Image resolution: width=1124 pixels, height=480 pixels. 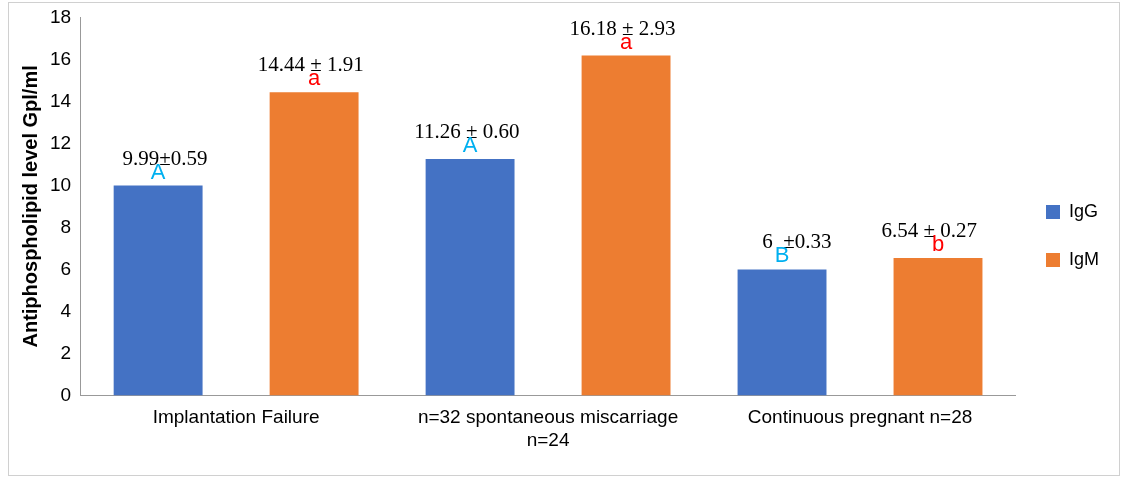 What do you see at coordinates (66, 268) in the screenshot?
I see `y-tick-label: 6` at bounding box center [66, 268].